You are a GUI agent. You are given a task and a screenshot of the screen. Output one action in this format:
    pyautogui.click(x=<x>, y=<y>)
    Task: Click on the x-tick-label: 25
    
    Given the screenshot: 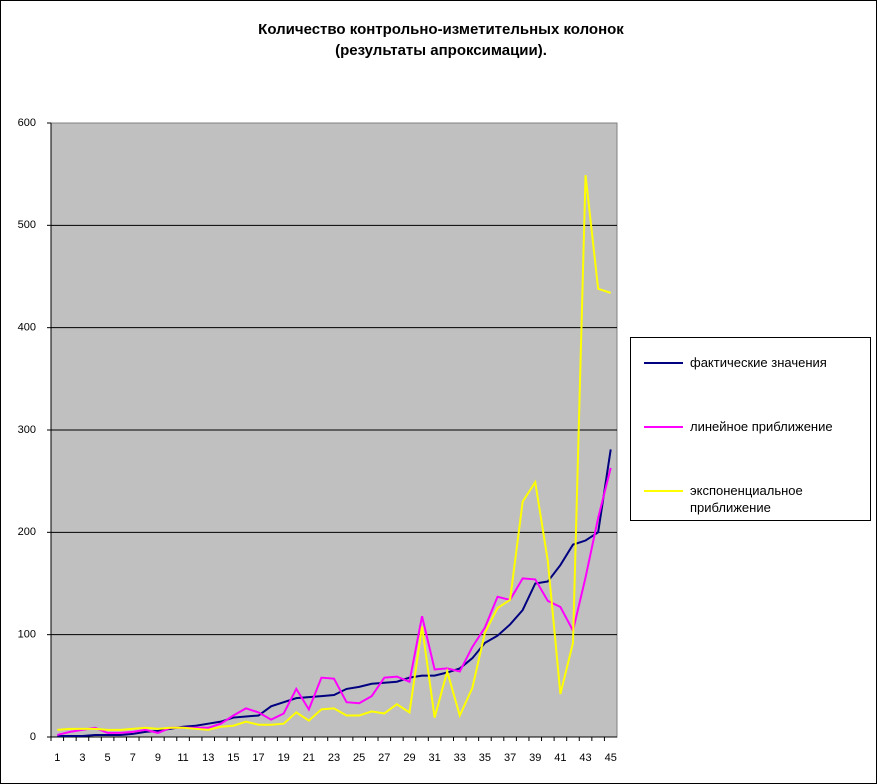 What is the action you would take?
    pyautogui.click(x=359, y=758)
    